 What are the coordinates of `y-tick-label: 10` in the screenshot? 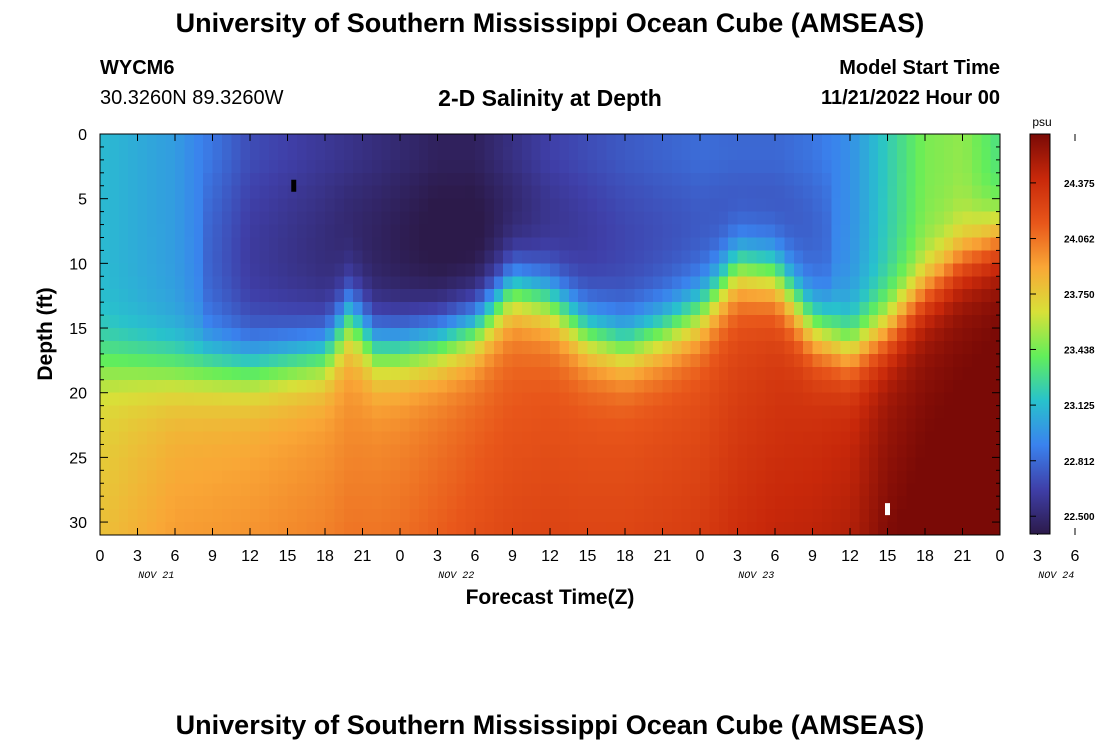 It's located at (78, 264).